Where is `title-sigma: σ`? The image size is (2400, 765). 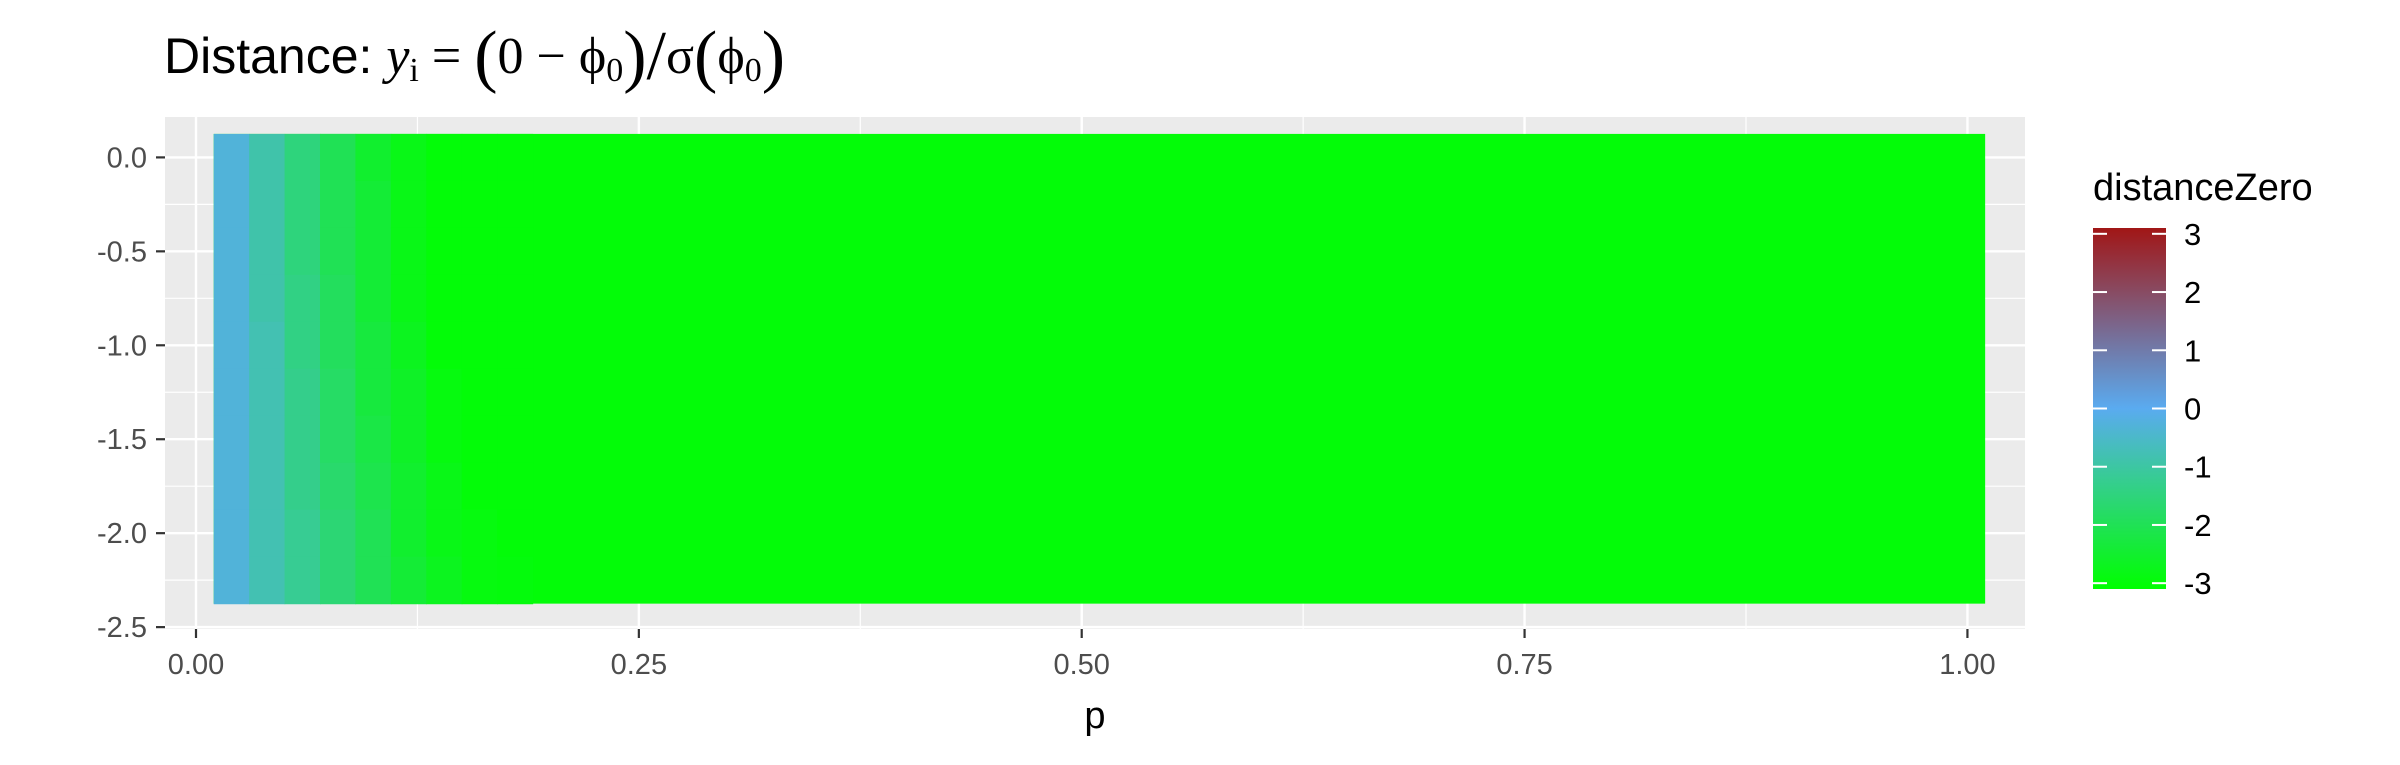 title-sigma: σ is located at coordinates (680, 56).